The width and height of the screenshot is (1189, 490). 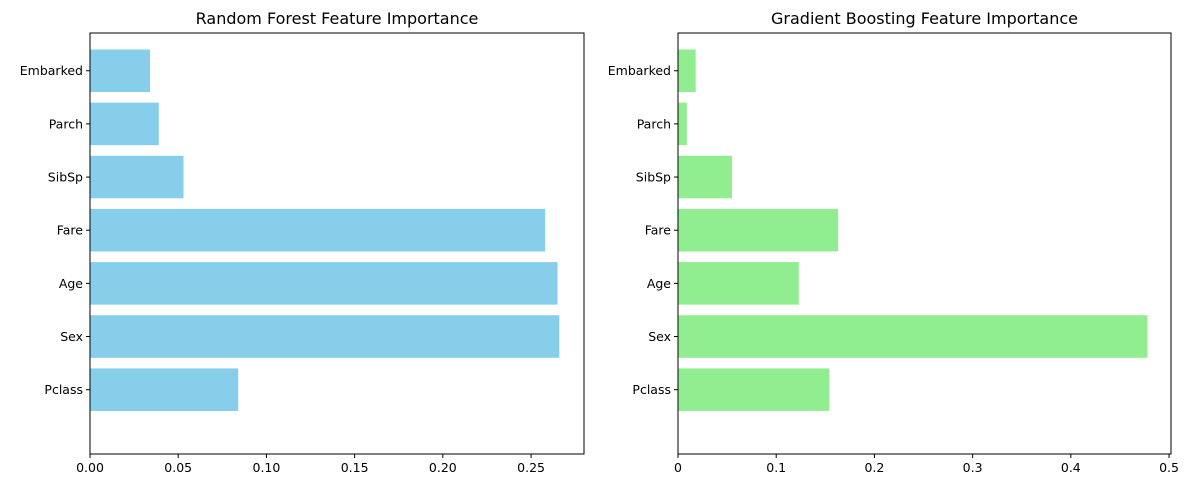 I want to click on chart-2-bar-embarked, so click(x=687, y=71).